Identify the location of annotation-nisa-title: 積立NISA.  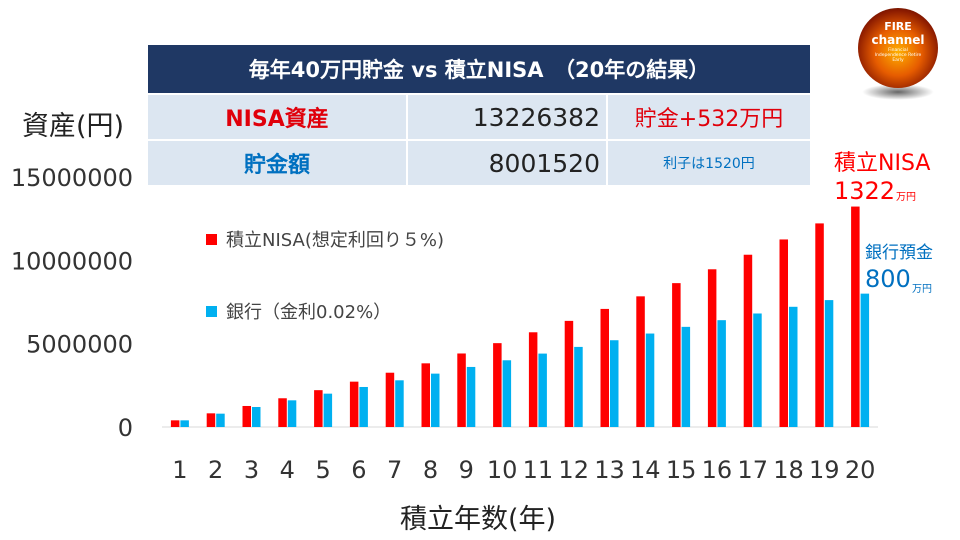
(882, 163).